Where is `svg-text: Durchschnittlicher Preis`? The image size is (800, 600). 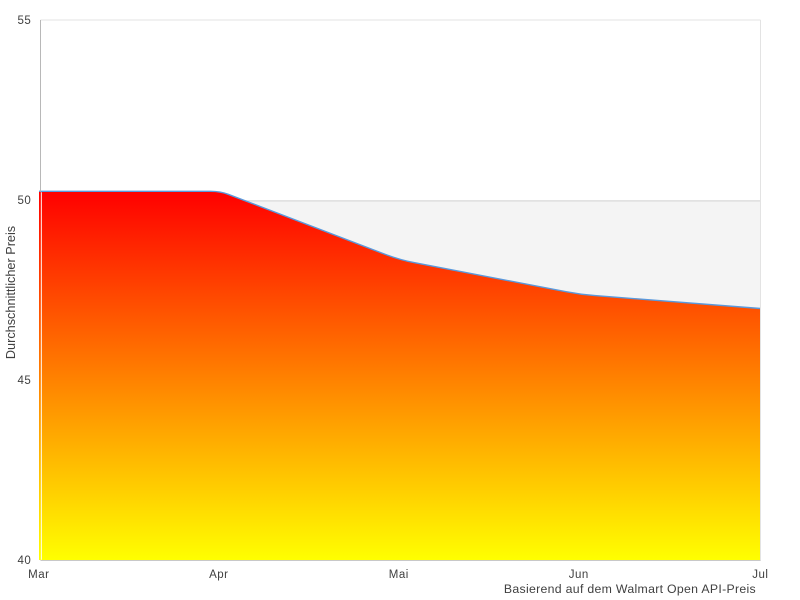 svg-text: Durchschnittlicher Preis is located at coordinates (11, 292).